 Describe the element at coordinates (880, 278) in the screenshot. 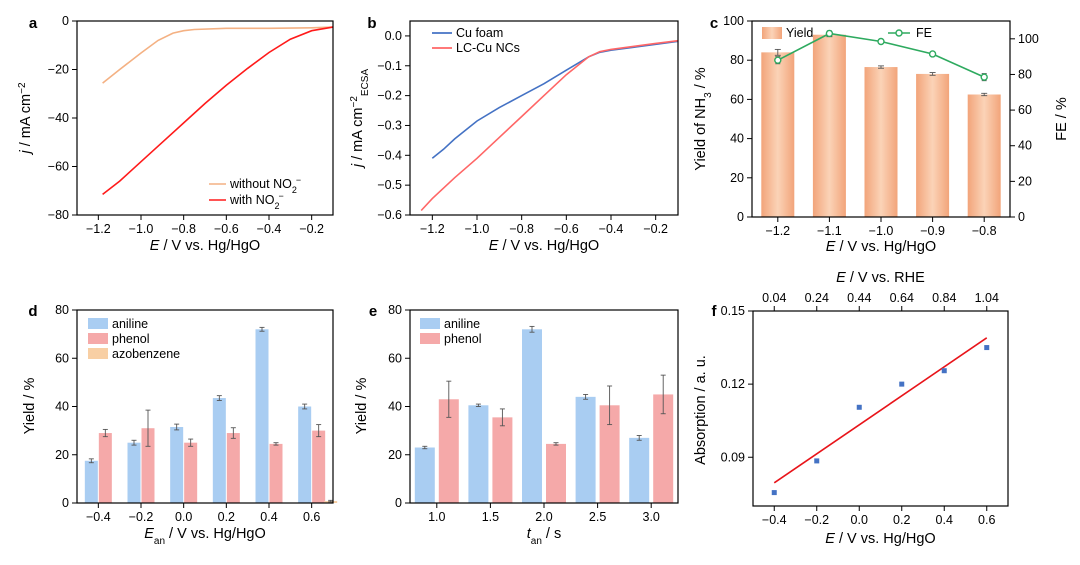

I see `x2-axis-label: E / V vs. RHE` at that location.